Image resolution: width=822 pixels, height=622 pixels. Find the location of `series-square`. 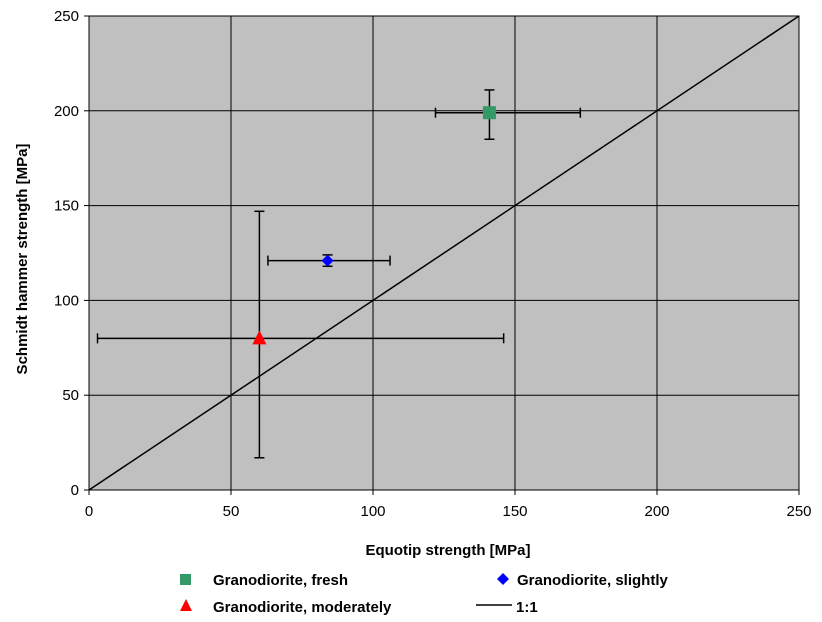

series-square is located at coordinates (508, 114).